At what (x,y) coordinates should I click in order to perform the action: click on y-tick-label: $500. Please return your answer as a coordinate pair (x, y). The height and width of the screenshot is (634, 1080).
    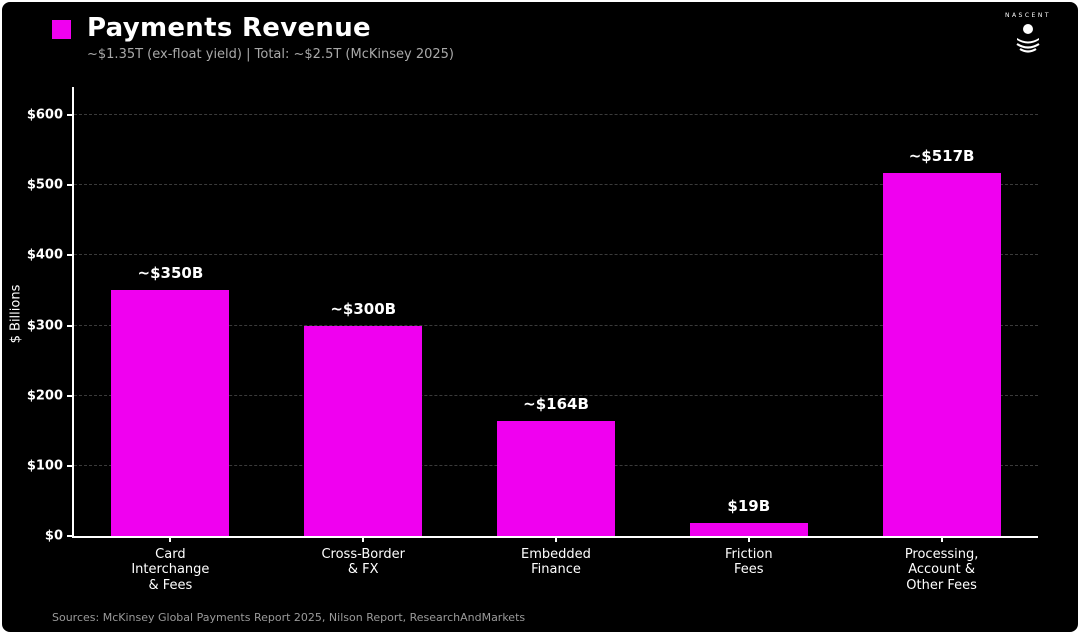
    Looking at the image, I should click on (44, 185).